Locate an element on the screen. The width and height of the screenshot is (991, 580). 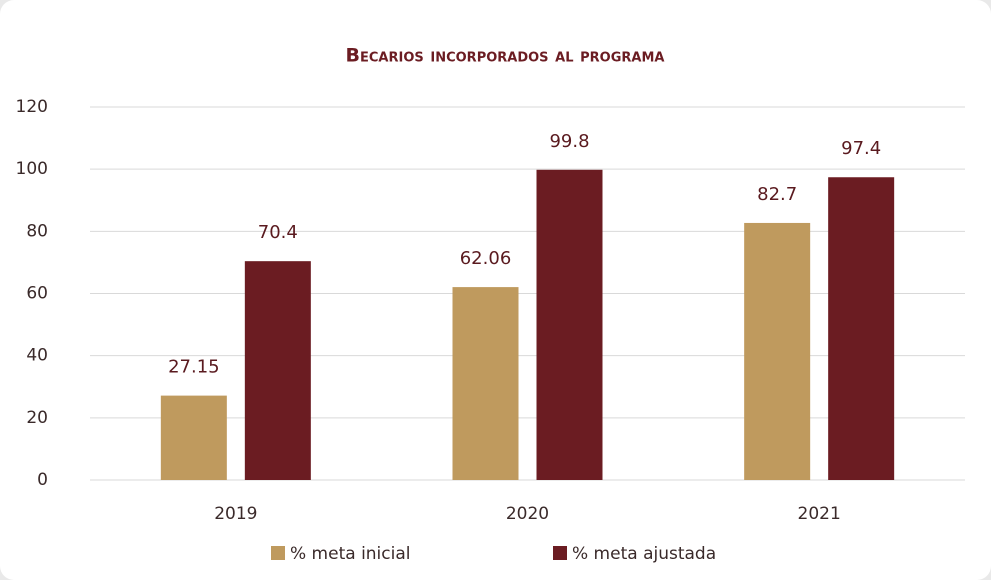
y-tick-label: 120 is located at coordinates (32, 107).